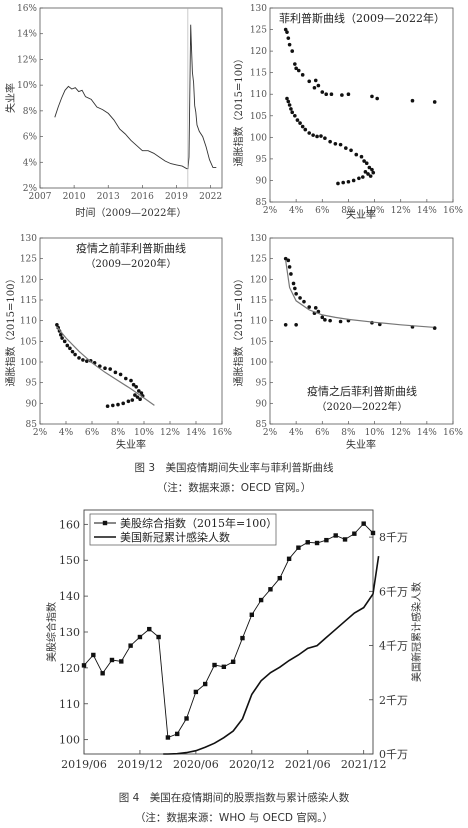 This screenshot has width=468, height=828. What do you see at coordinates (196, 433) in the screenshot?
I see `panel-c-xtick-label: 14%` at bounding box center [196, 433].